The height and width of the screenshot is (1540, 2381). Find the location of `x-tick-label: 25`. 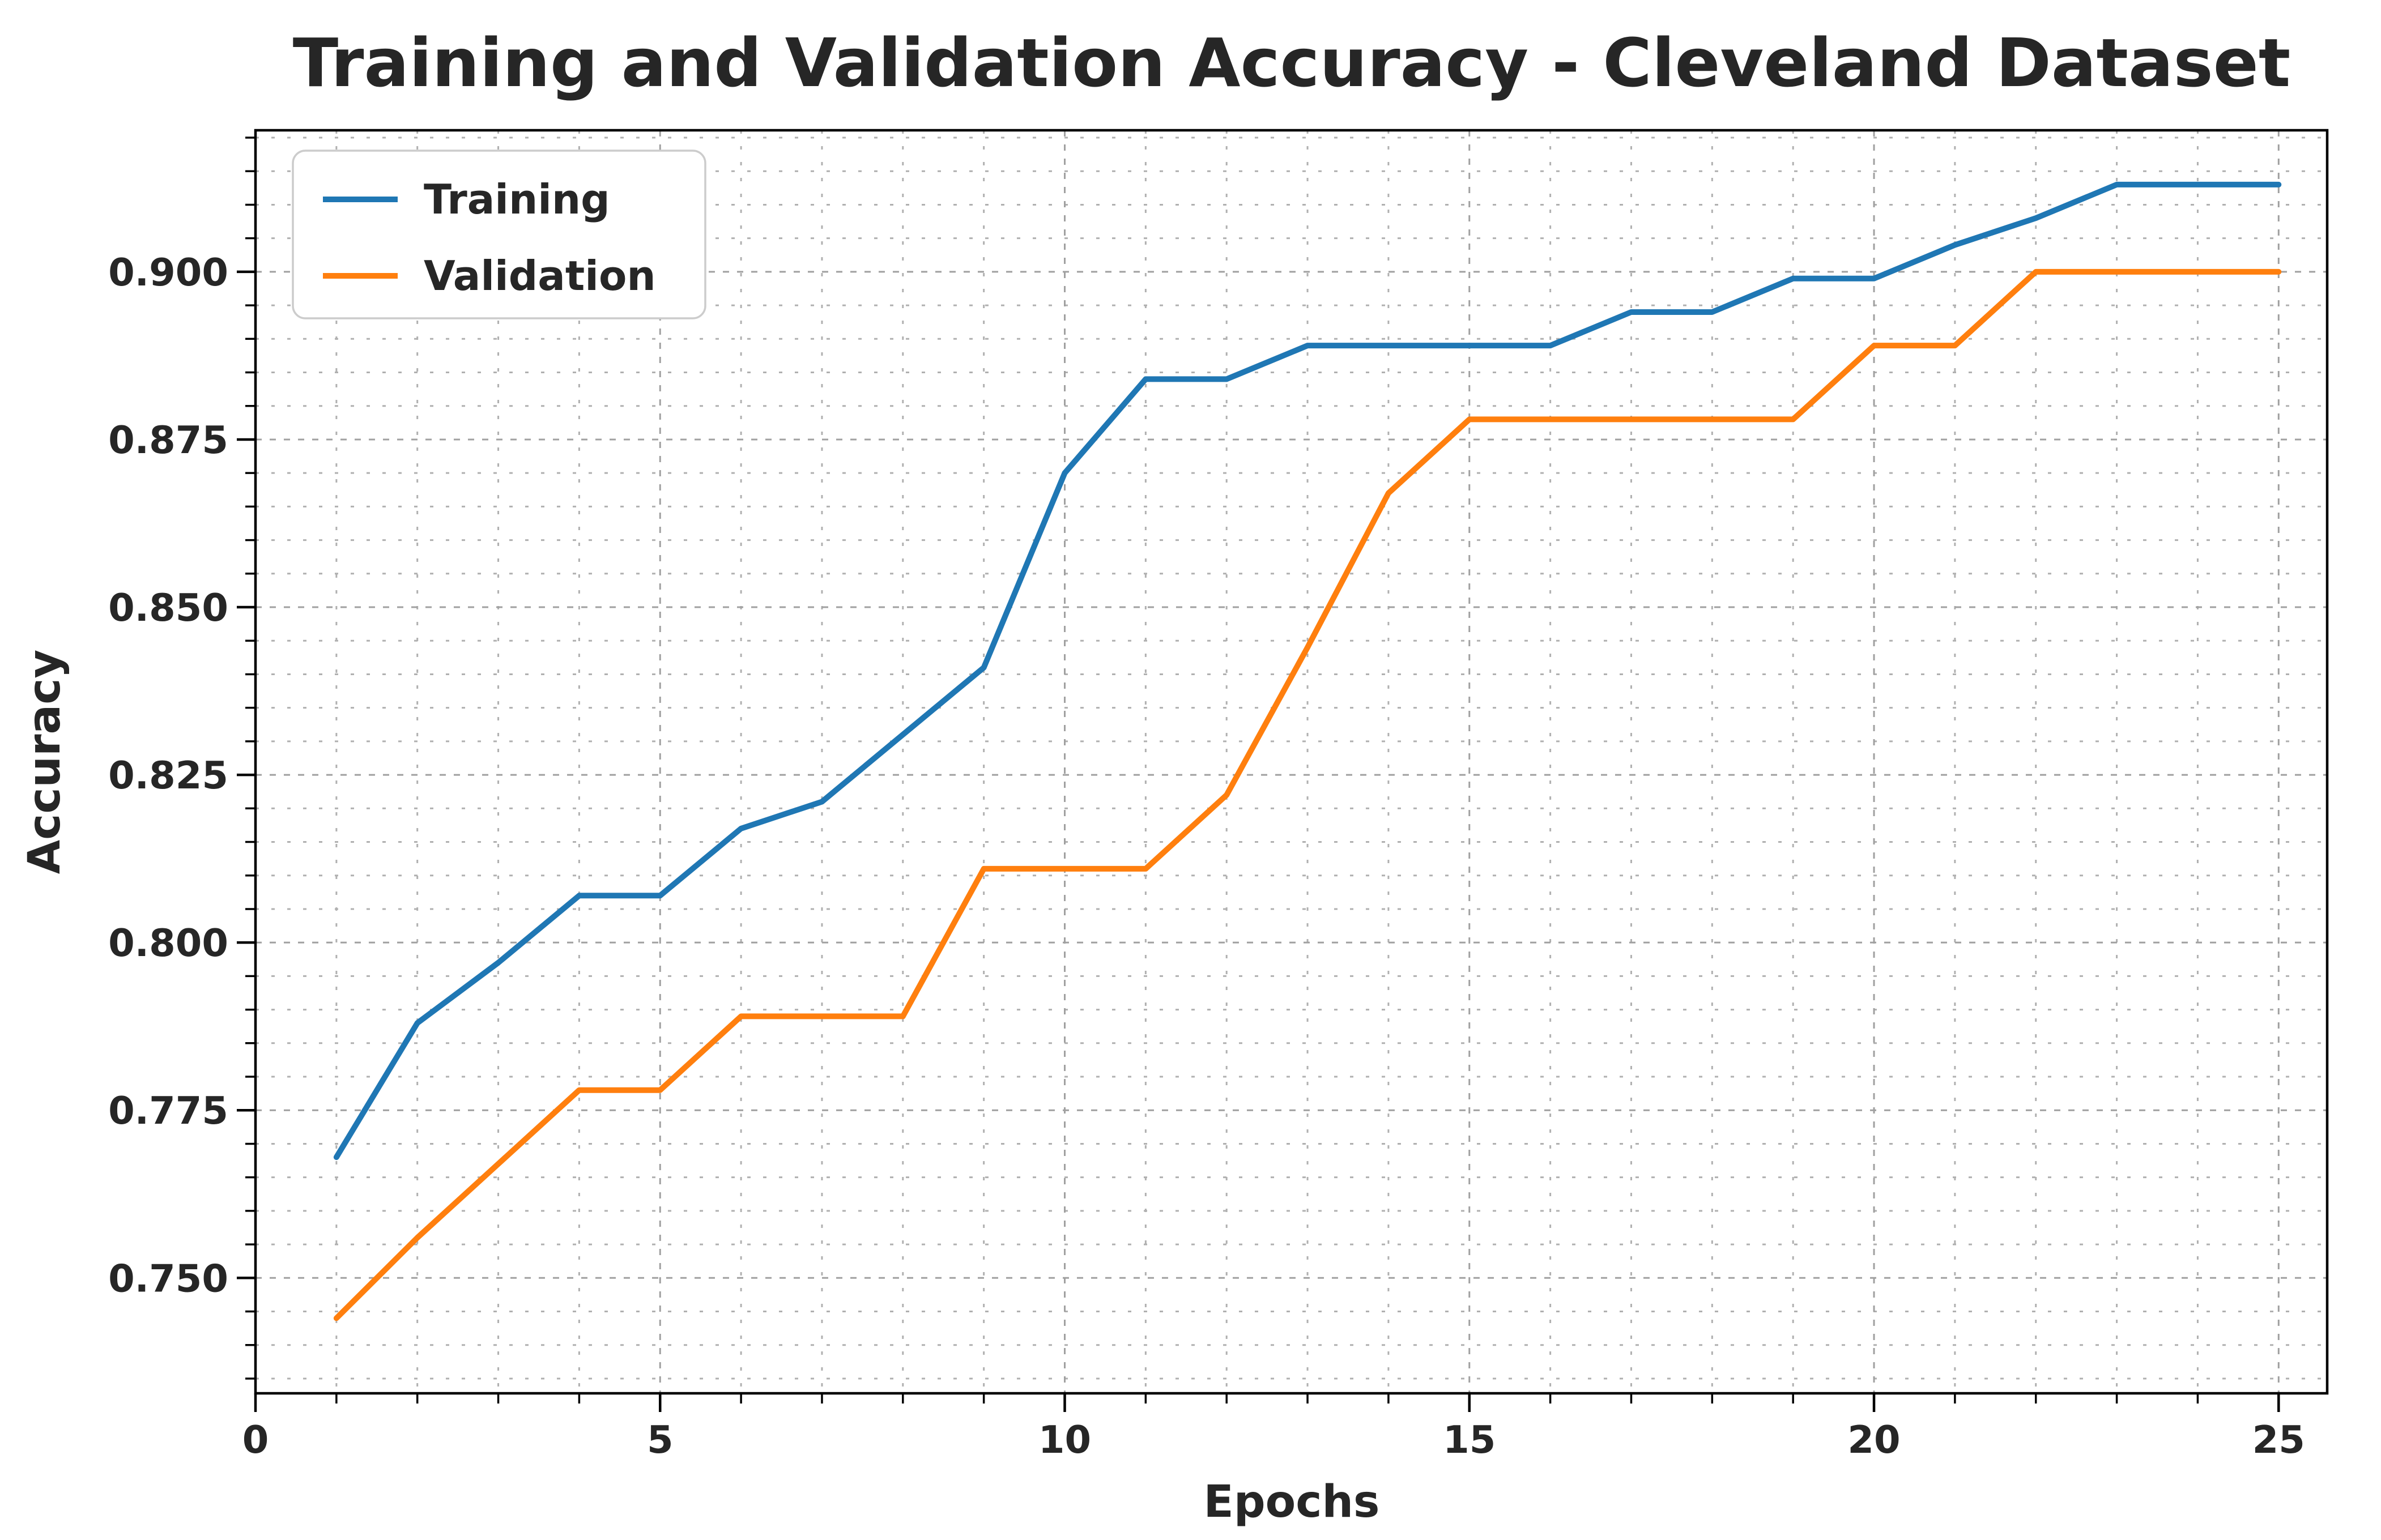

x-tick-label: 25 is located at coordinates (2278, 1440).